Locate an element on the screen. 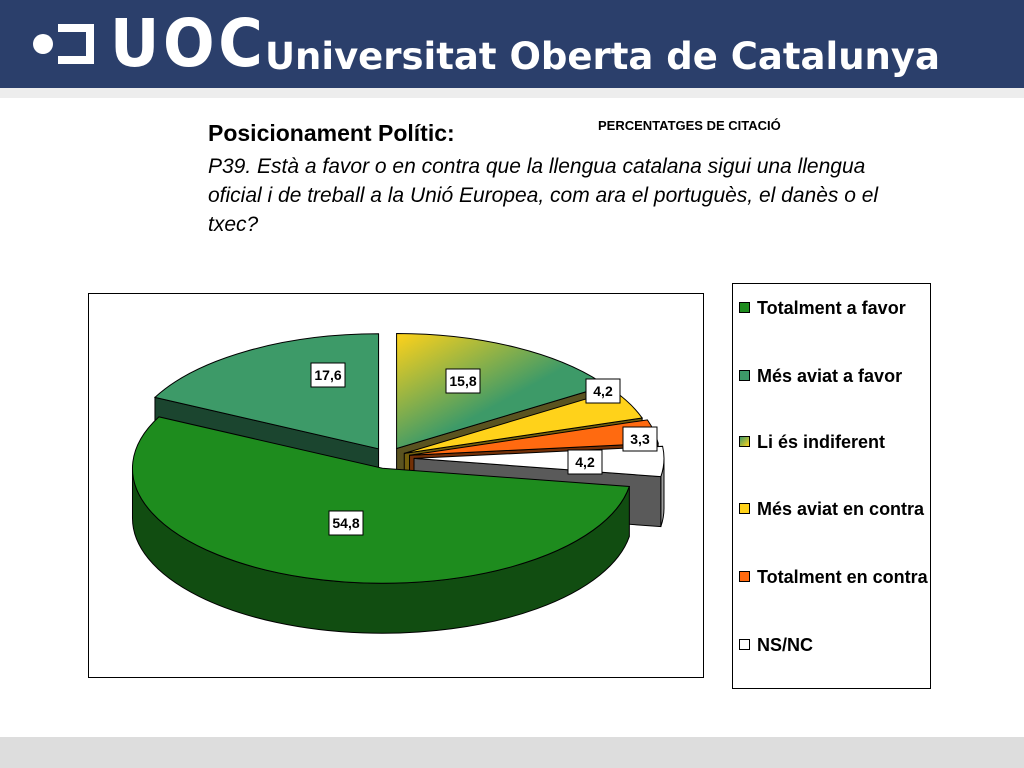  svg-text: 3,3 is located at coordinates (640, 439).